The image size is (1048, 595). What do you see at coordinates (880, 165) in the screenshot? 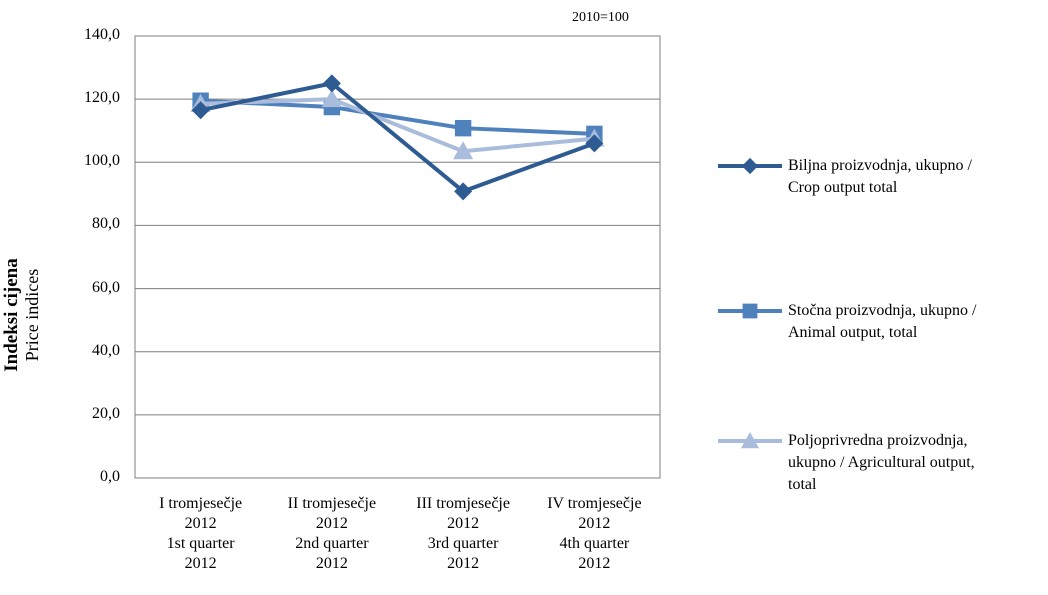
I see `legend-line: Biljna proizvodnja, ukupno /` at bounding box center [880, 165].